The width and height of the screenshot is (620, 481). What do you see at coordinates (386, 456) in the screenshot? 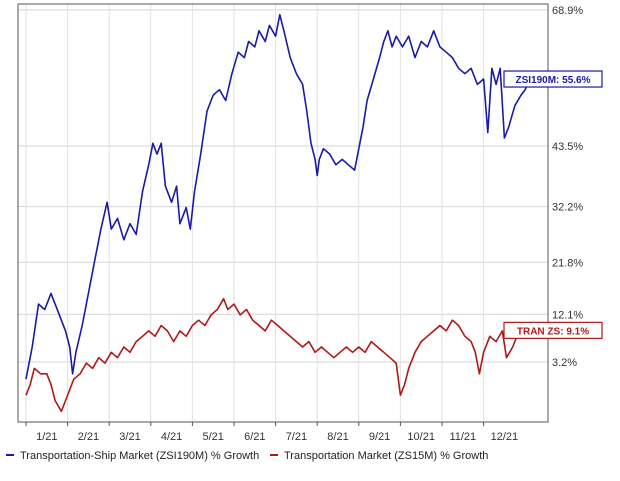
I see `legend-label: Transportation Market (ZS15M) % Growth` at bounding box center [386, 456].